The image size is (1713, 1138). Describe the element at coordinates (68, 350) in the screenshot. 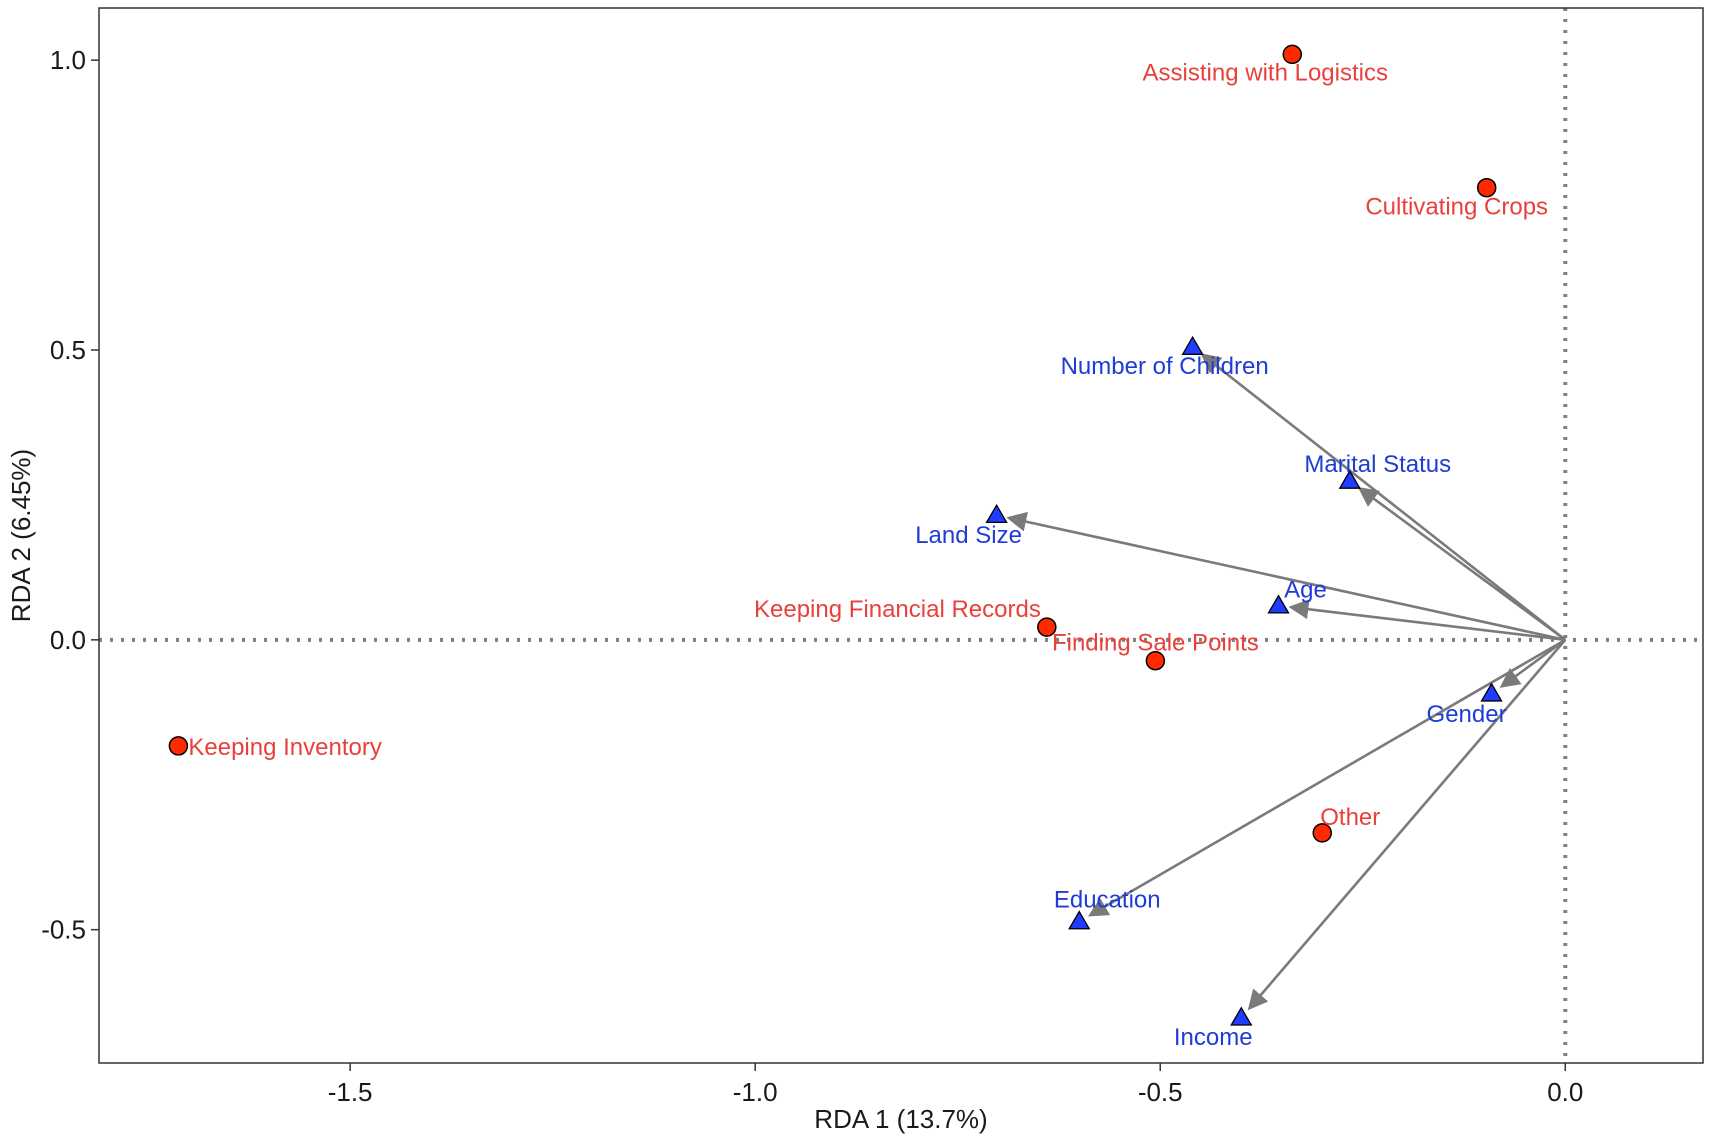

I see `y-tick-label: 0.5` at that location.